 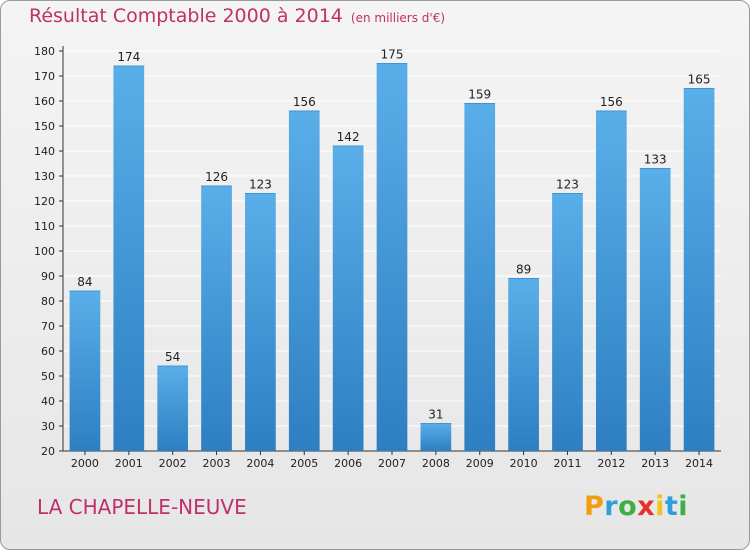 What do you see at coordinates (479, 95) in the screenshot?
I see `bar-value-label: 159` at bounding box center [479, 95].